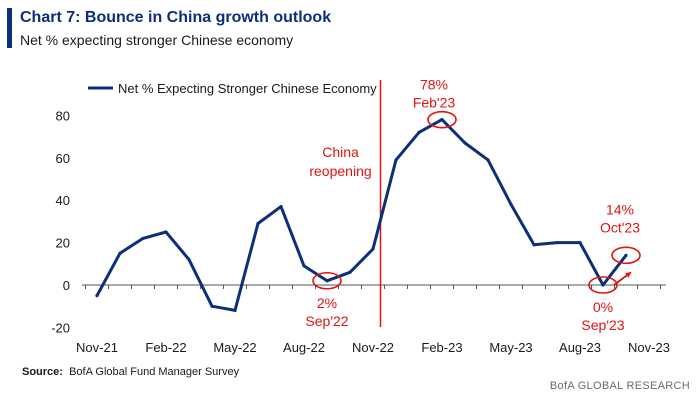 The image size is (700, 400). I want to click on china-reopening-label: China, so click(340, 152).